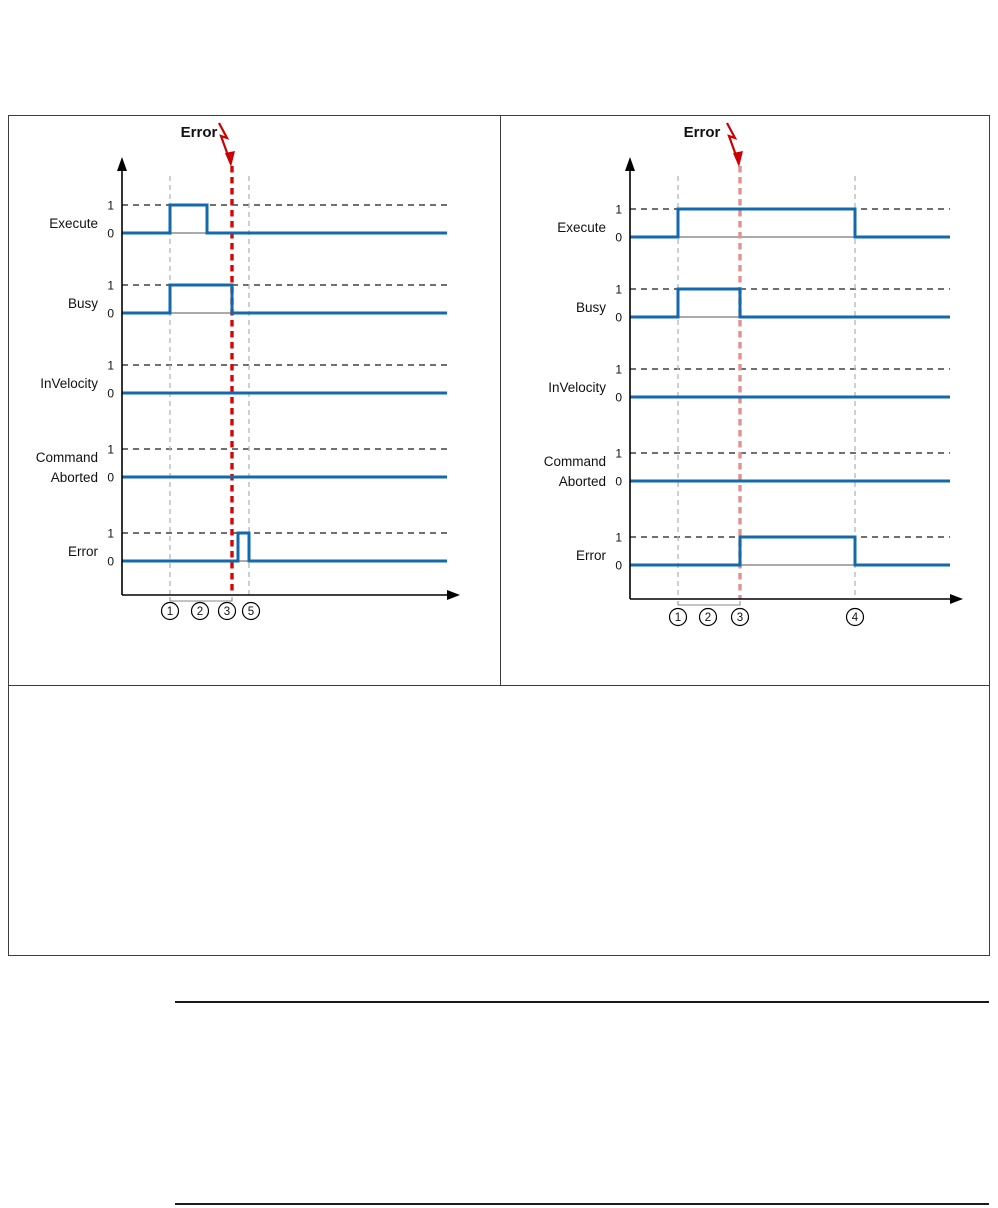 The height and width of the screenshot is (1208, 998). What do you see at coordinates (855, 618) in the screenshot?
I see `svg-text: 4` at bounding box center [855, 618].